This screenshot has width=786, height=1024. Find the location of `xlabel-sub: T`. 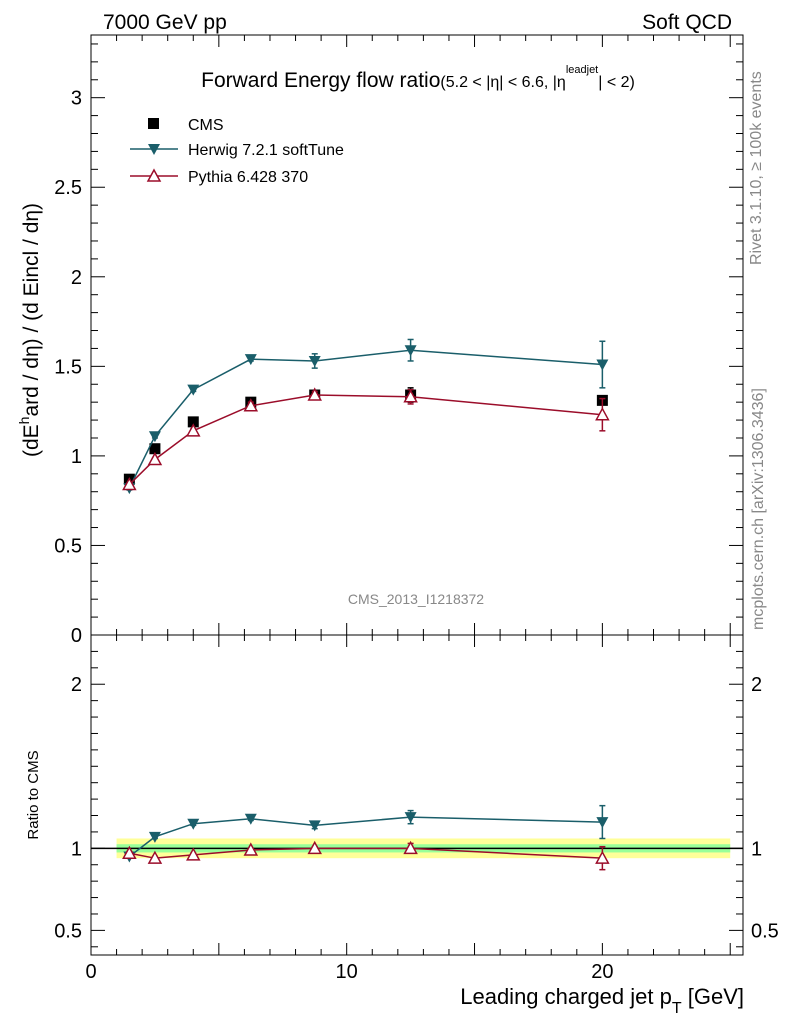

xlabel-sub: T is located at coordinates (677, 1008).